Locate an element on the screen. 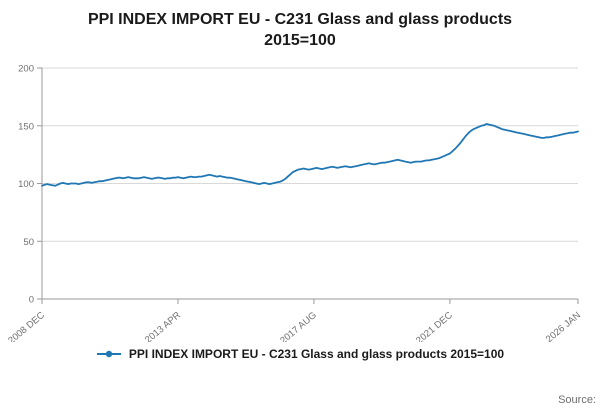 The image size is (600, 410). svg-text: 0 is located at coordinates (31, 299).